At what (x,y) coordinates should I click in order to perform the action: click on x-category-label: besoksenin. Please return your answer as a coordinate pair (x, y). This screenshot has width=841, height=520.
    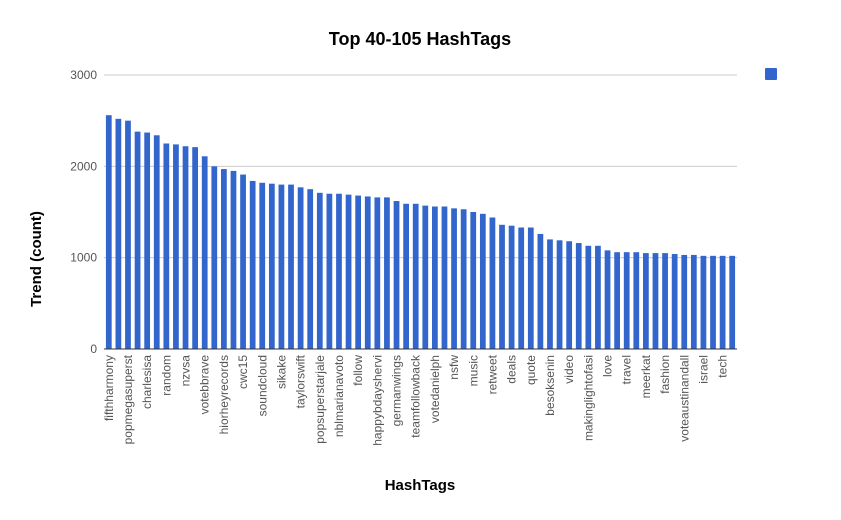
    Looking at the image, I should click on (550, 385).